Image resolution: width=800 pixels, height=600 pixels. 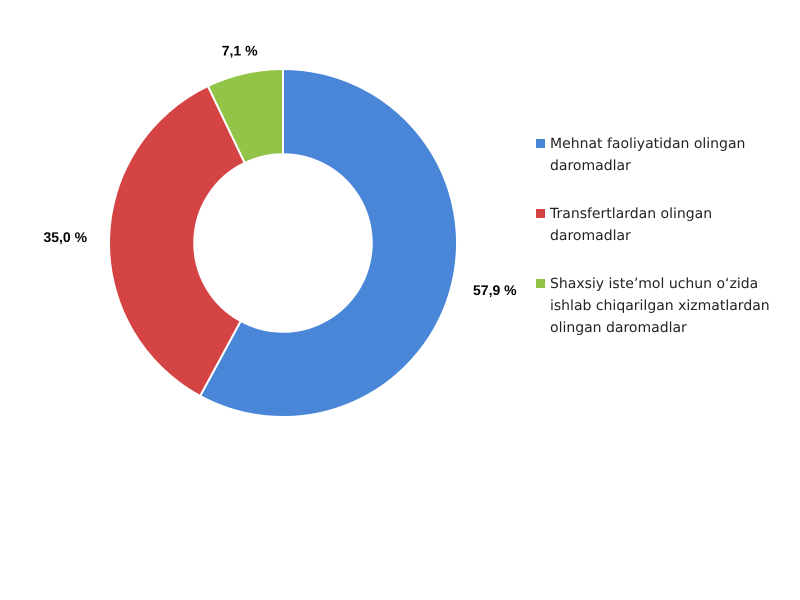 What do you see at coordinates (495, 290) in the screenshot?
I see `data-label: 57,9 %` at bounding box center [495, 290].